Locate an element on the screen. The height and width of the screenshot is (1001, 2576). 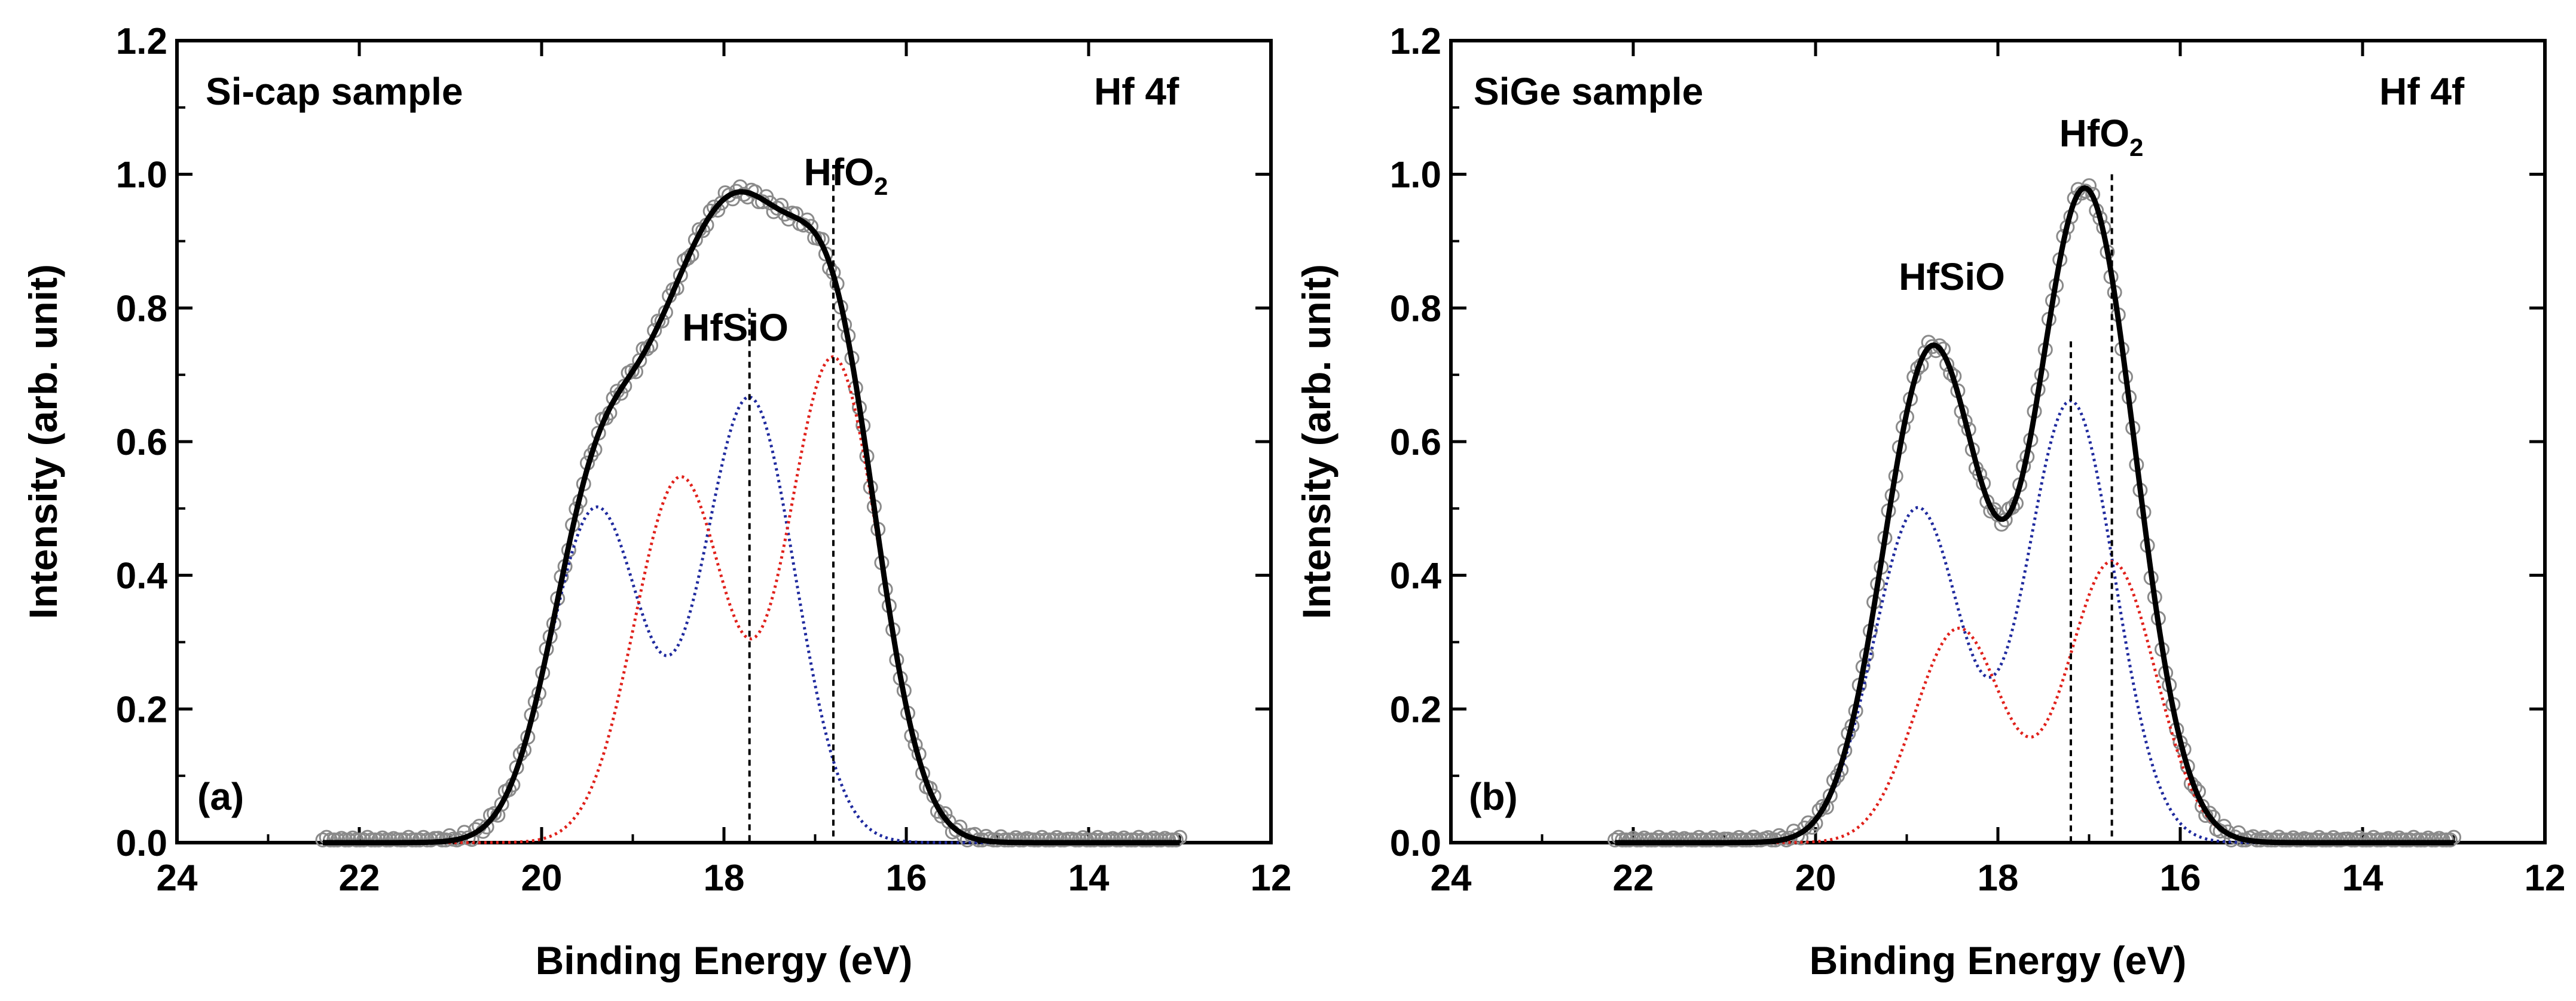
panel-label: (b) is located at coordinates (1493, 797).